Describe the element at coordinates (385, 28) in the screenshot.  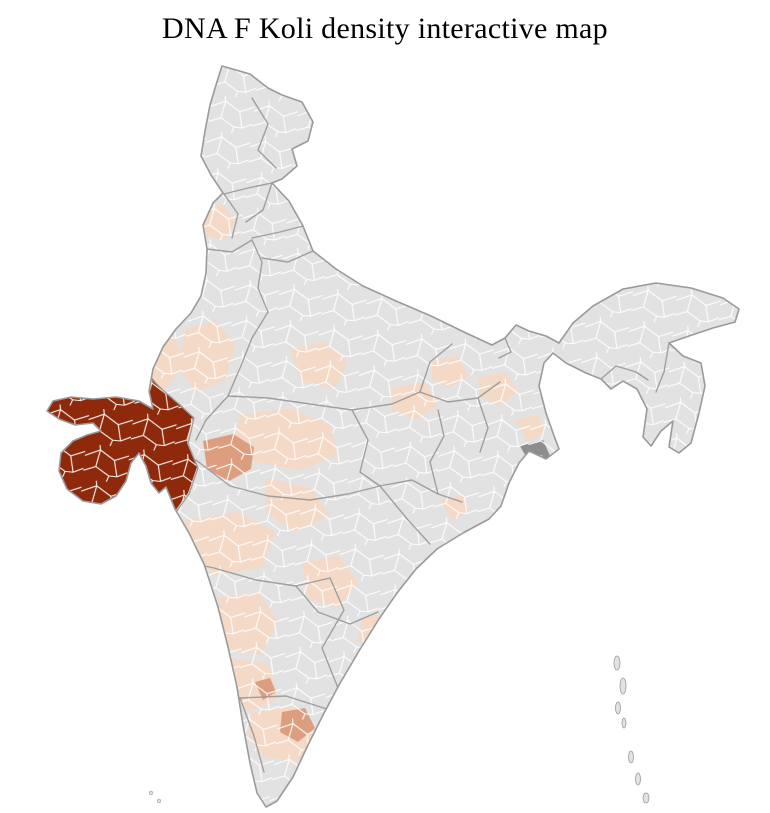
I see `page-title: DNA F Koli density interactive map` at that location.